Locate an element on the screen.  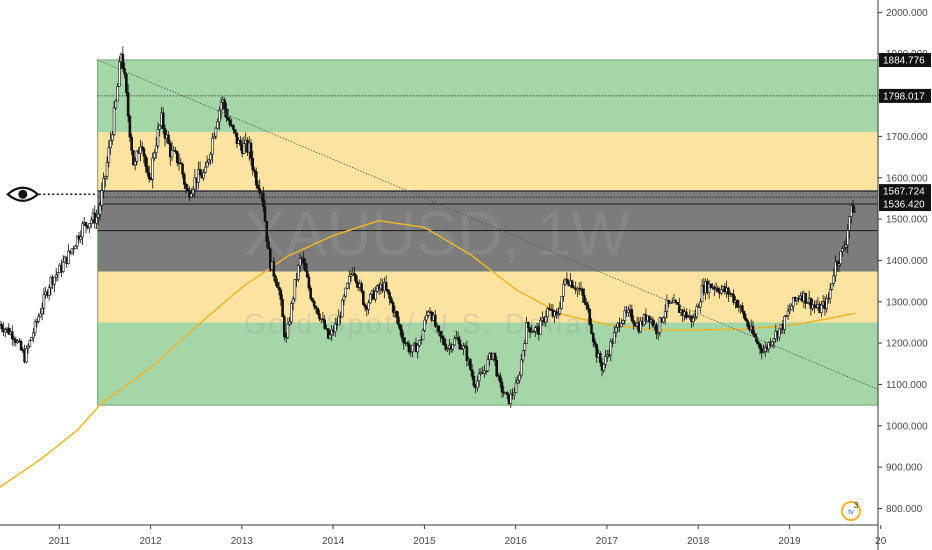
x-tick-label: 2011 is located at coordinates (60, 541).